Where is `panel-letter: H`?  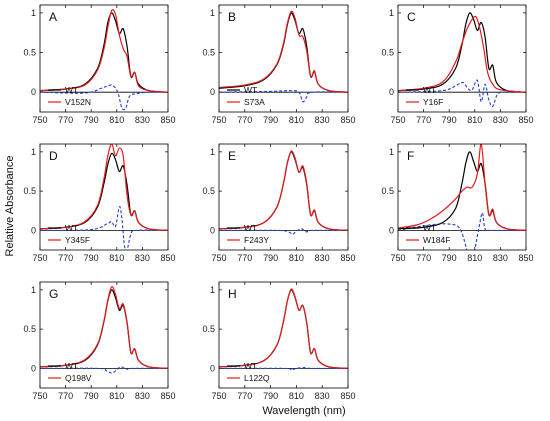 panel-letter: H is located at coordinates (232, 294).